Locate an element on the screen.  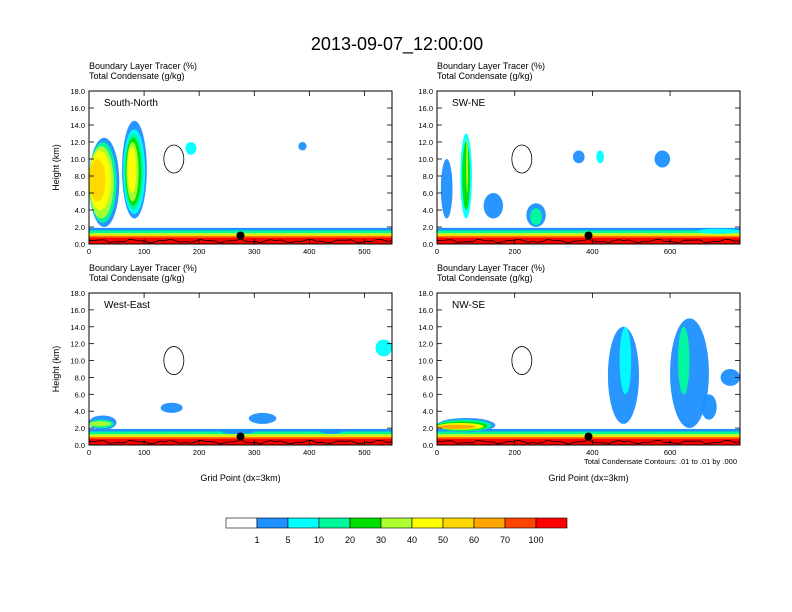
colorbar-label: 10 is located at coordinates (319, 540).